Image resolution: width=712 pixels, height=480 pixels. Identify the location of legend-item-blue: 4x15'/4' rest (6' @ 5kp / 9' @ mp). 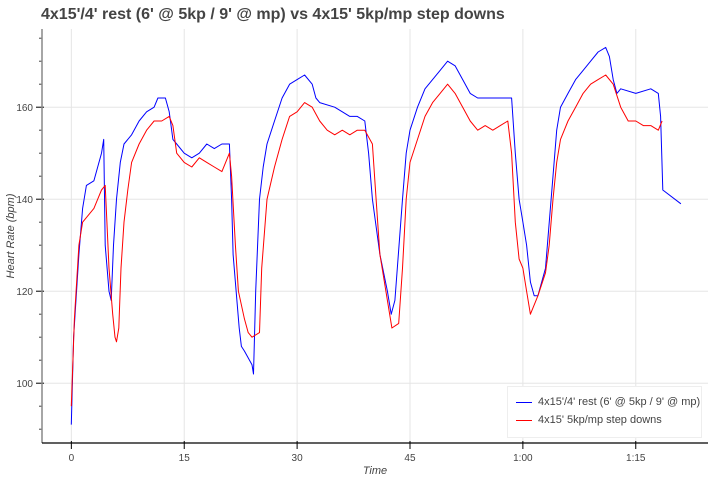
(608, 402).